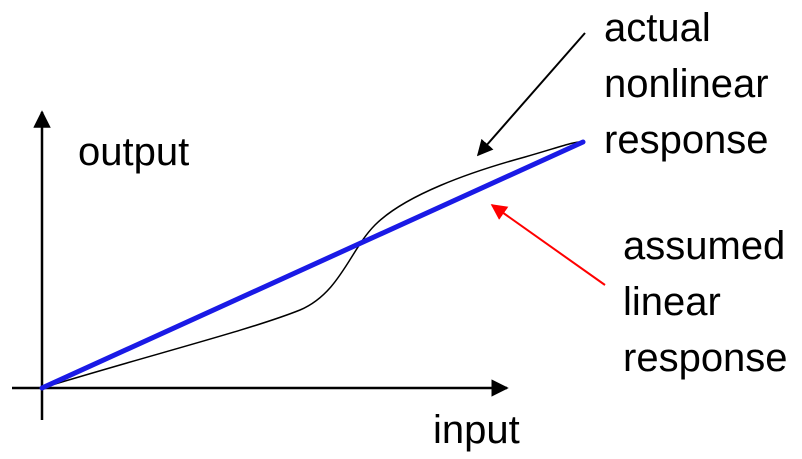 The image size is (802, 459). What do you see at coordinates (134, 152) in the screenshot?
I see `y-axis-label: output` at bounding box center [134, 152].